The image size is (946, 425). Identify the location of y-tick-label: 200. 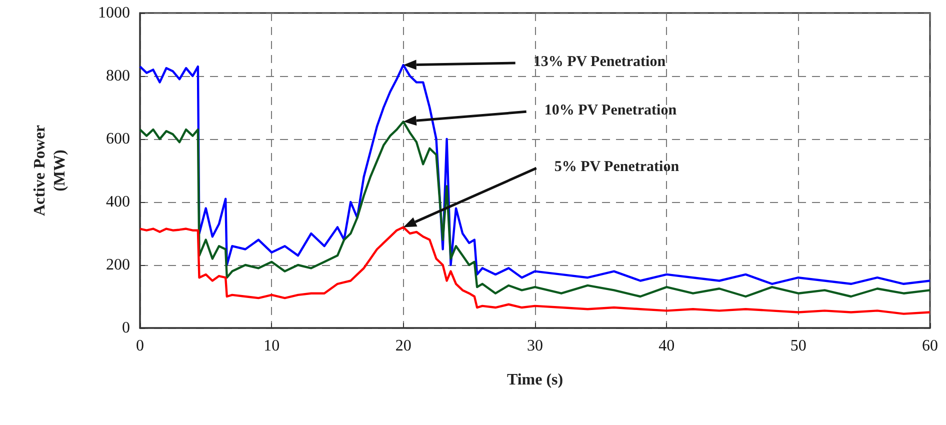
(118, 265).